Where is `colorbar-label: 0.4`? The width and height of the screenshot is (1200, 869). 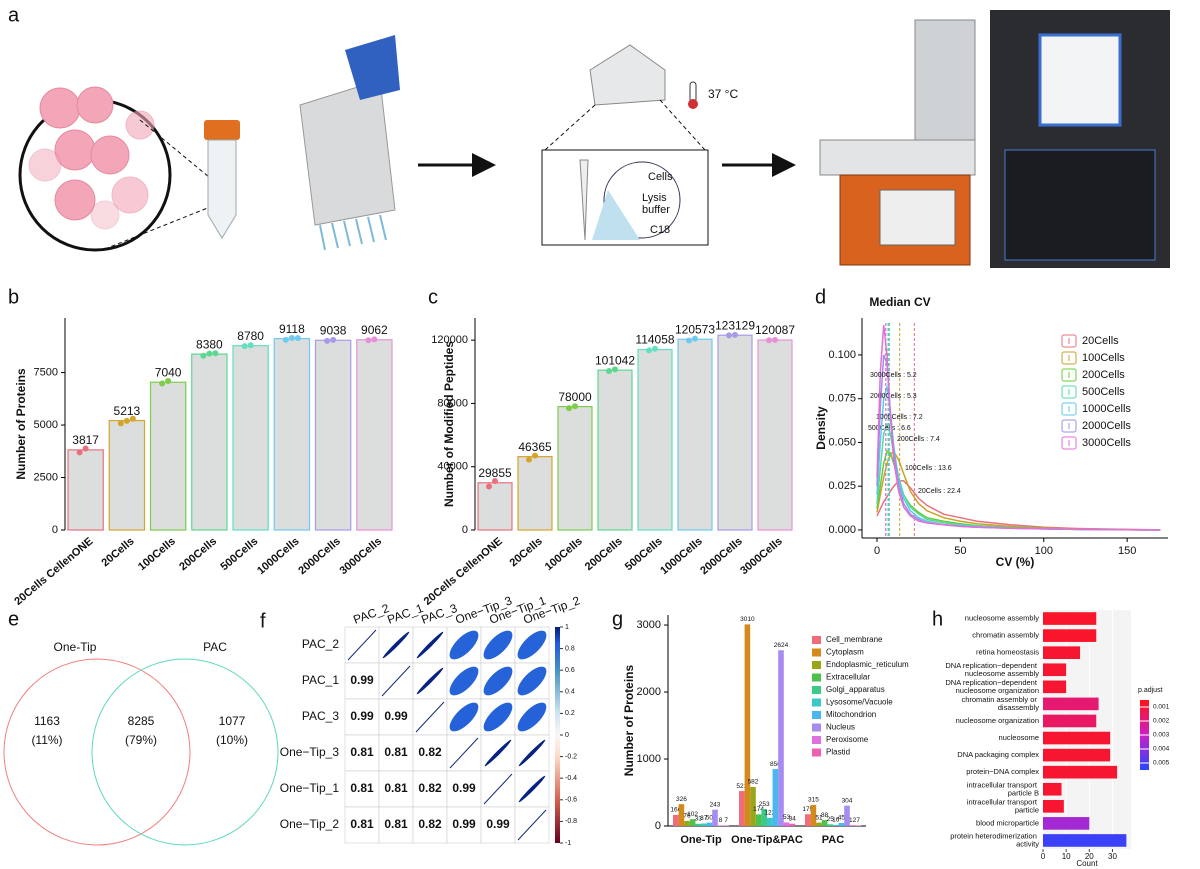
colorbar-label: 0.4 is located at coordinates (570, 692).